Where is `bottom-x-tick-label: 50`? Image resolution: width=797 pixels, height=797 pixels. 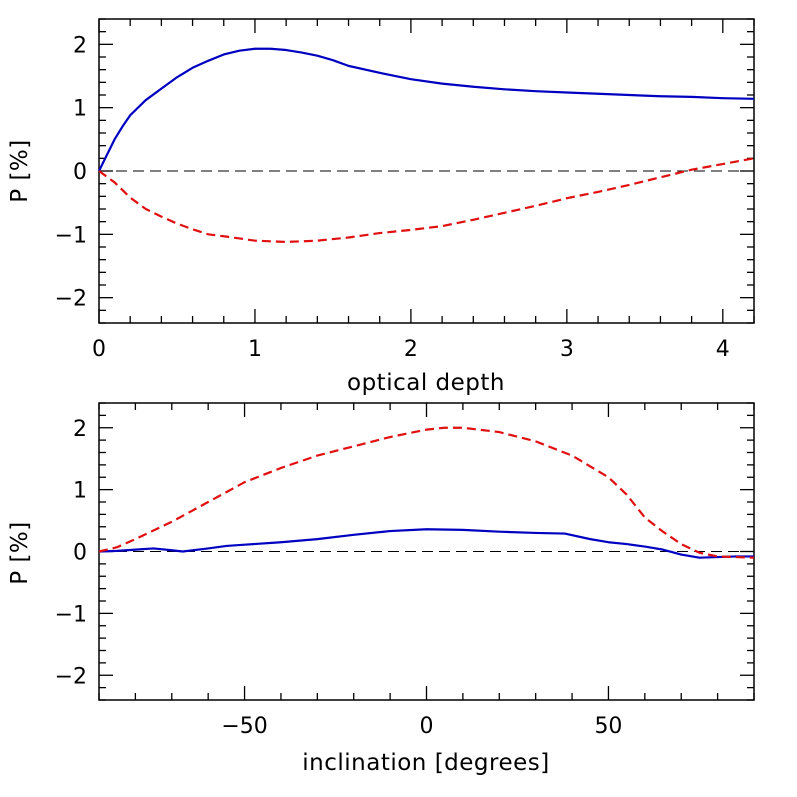 bottom-x-tick-label: 50 is located at coordinates (608, 726).